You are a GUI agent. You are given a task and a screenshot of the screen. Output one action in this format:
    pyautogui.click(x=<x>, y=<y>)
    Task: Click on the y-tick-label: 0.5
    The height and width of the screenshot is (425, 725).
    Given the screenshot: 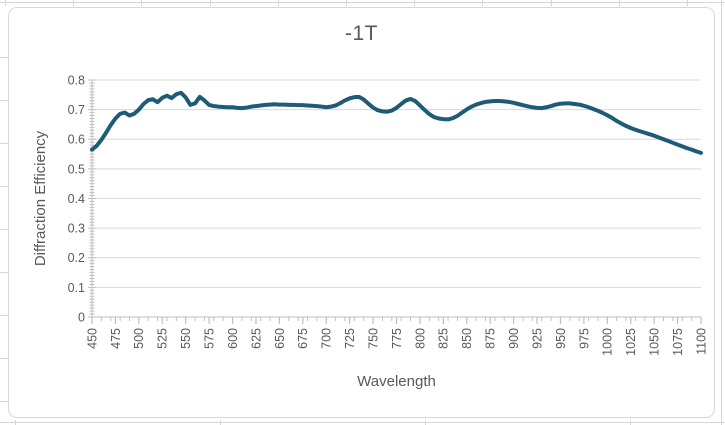 What is the action you would take?
    pyautogui.click(x=76, y=169)
    